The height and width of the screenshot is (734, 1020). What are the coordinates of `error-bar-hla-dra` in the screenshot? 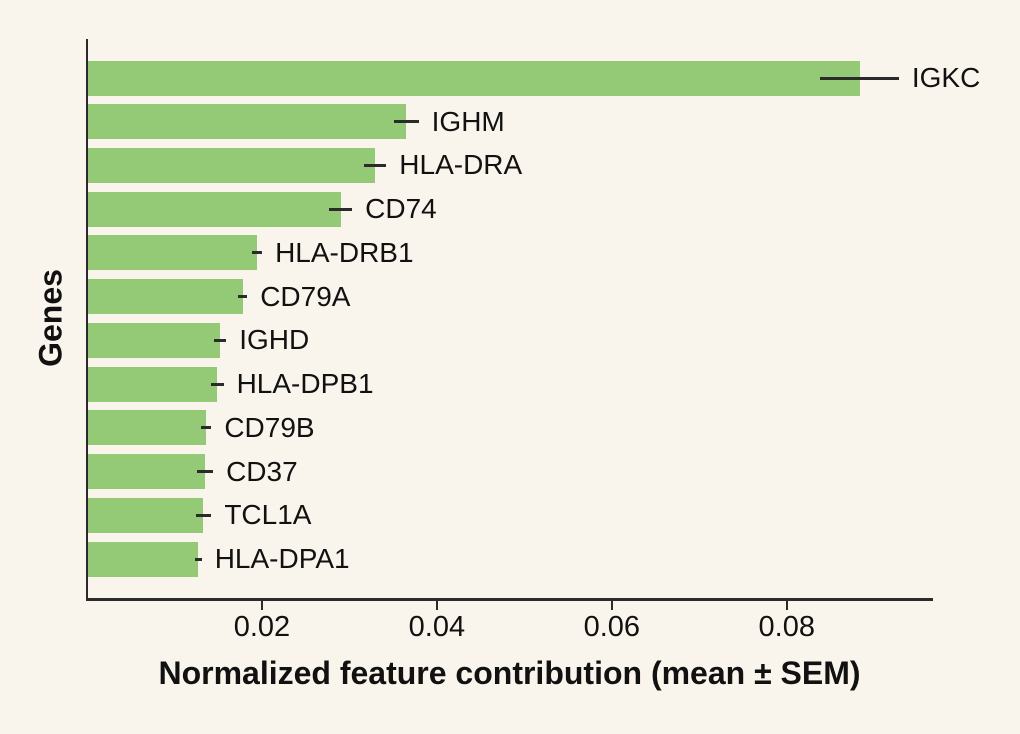 It's located at (375, 165).